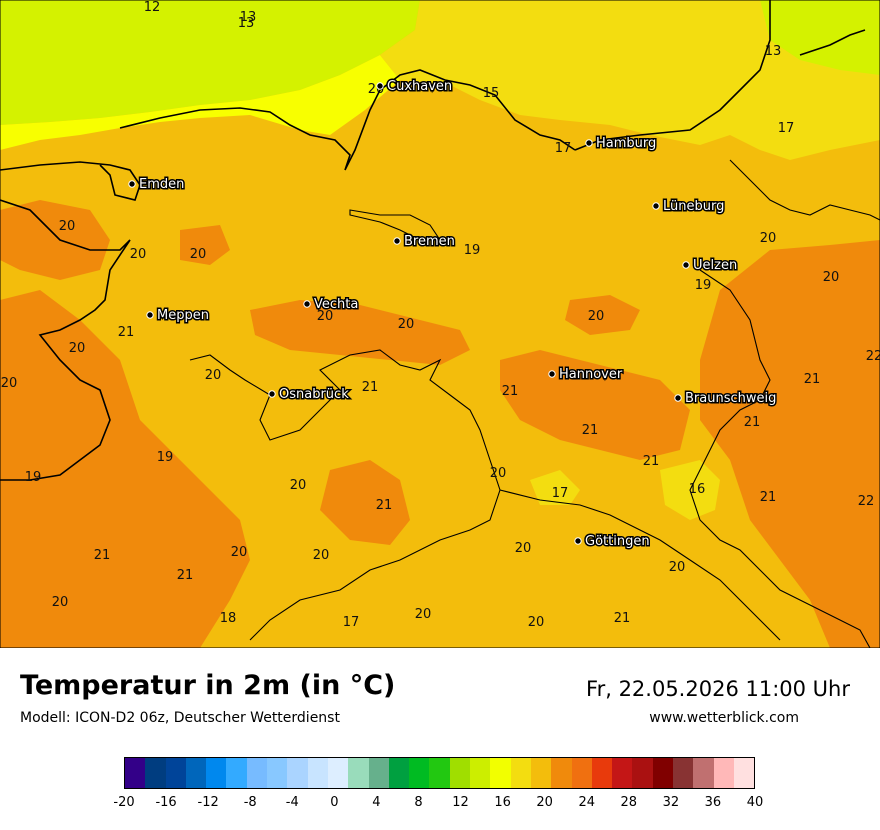  Describe the element at coordinates (713, 802) in the screenshot. I see `legend-tick-label: 36` at that location.